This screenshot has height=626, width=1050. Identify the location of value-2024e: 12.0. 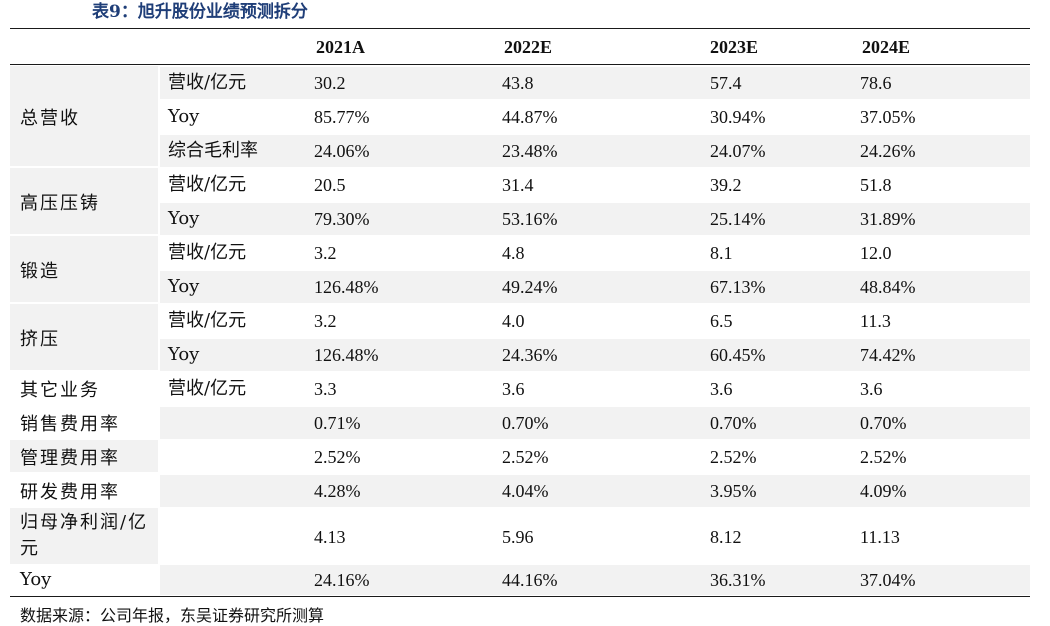
(876, 253).